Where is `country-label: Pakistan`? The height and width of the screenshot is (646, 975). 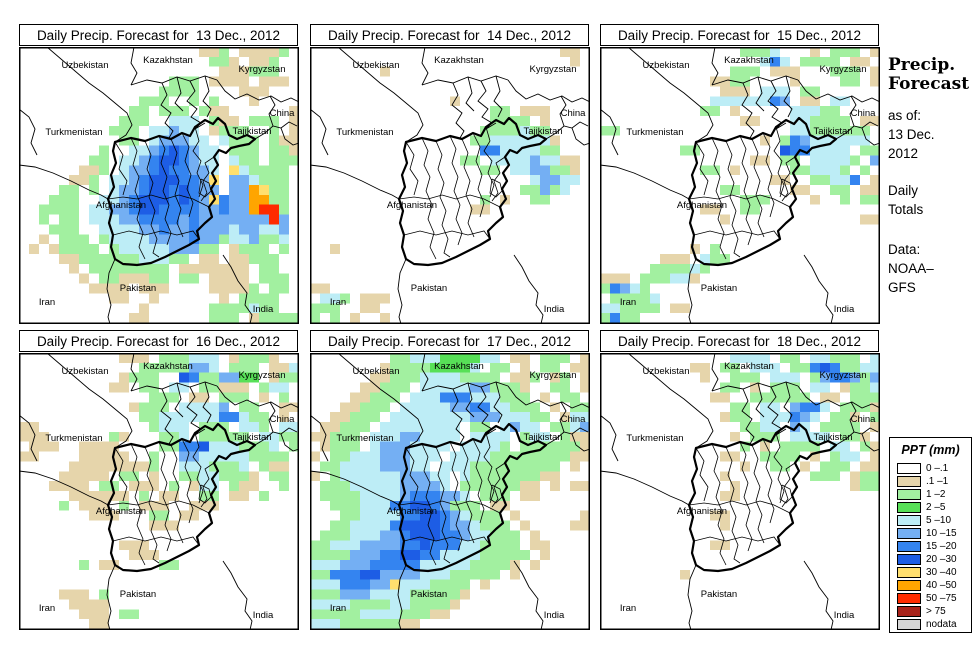
country-label: Pakistan is located at coordinates (138, 594).